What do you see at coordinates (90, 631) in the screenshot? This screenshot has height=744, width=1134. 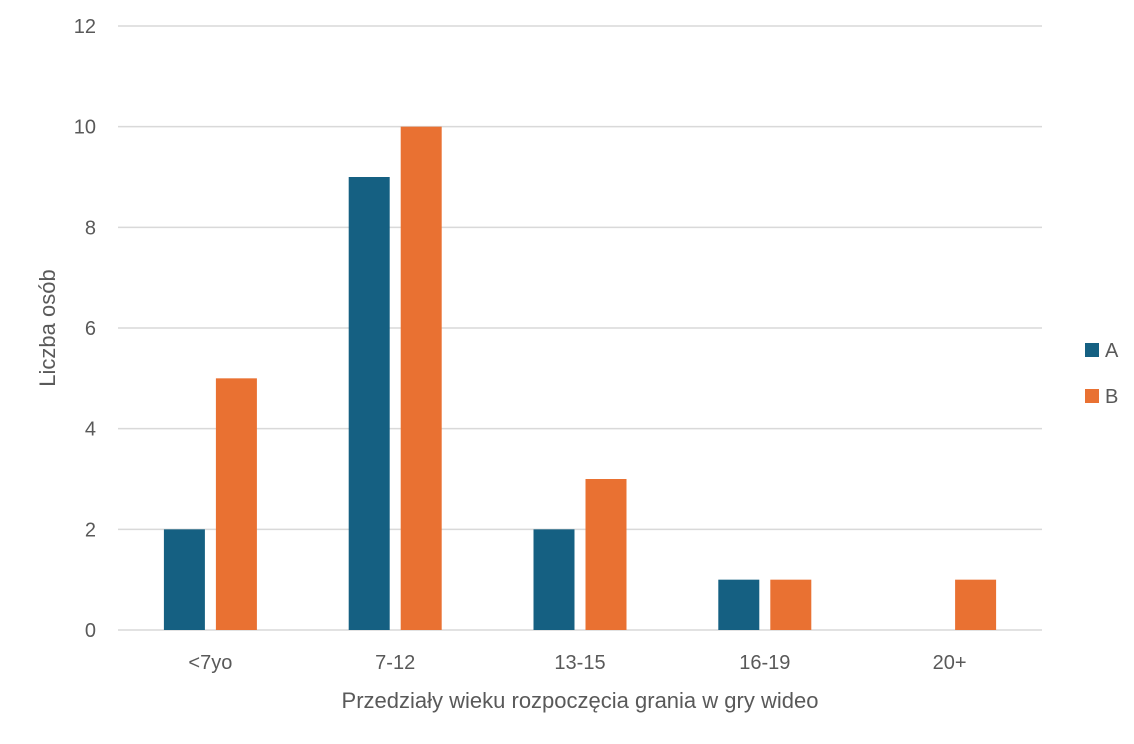 I see `y-tick-label: 0` at bounding box center [90, 631].